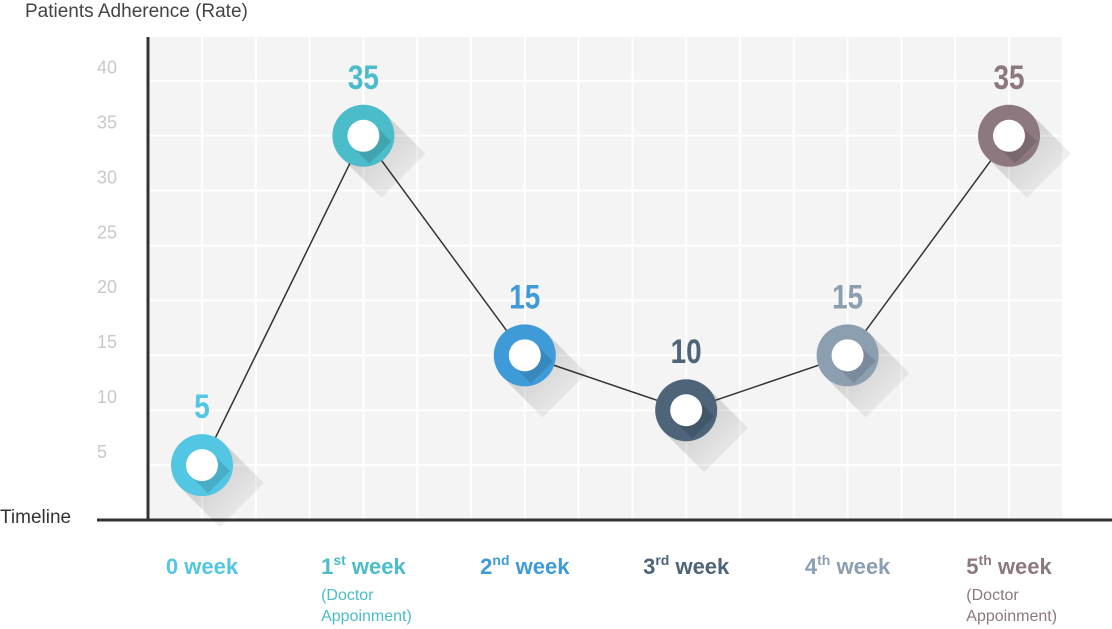 Image resolution: width=1112 pixels, height=629 pixels. Describe the element at coordinates (107, 68) in the screenshot. I see `y-tick-label: 40` at that location.